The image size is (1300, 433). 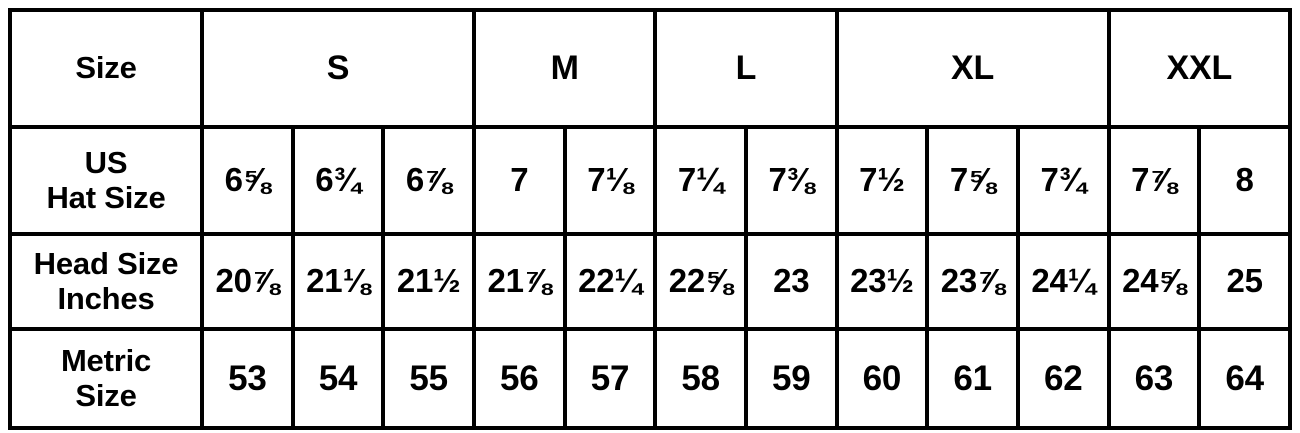 What do you see at coordinates (428, 180) in the screenshot?
I see `cell-us-hat-2: 6⅞` at bounding box center [428, 180].